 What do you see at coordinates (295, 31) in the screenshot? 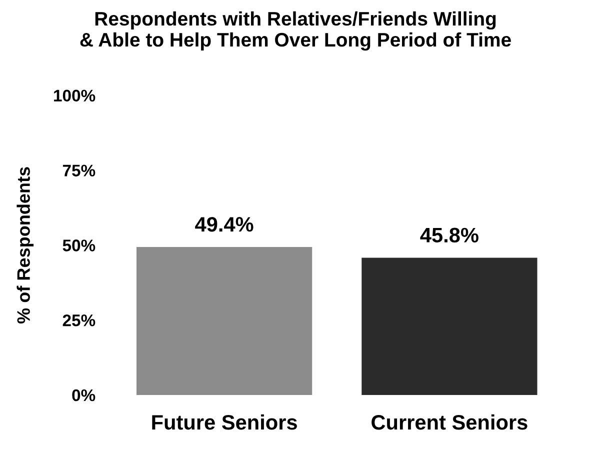
I see `chart-title: Respondents with Relatives/Friends Willing & Able to Help Them Over Long Period of Time` at bounding box center [295, 31].